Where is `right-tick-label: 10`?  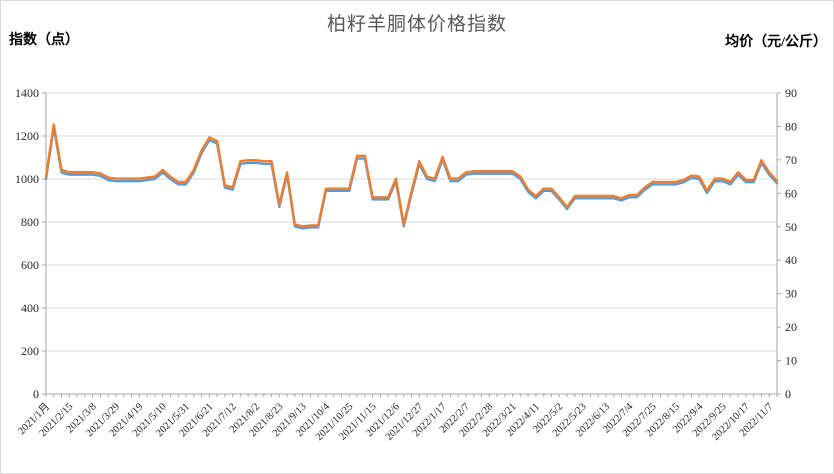
right-tick-label: 10 is located at coordinates (791, 361).